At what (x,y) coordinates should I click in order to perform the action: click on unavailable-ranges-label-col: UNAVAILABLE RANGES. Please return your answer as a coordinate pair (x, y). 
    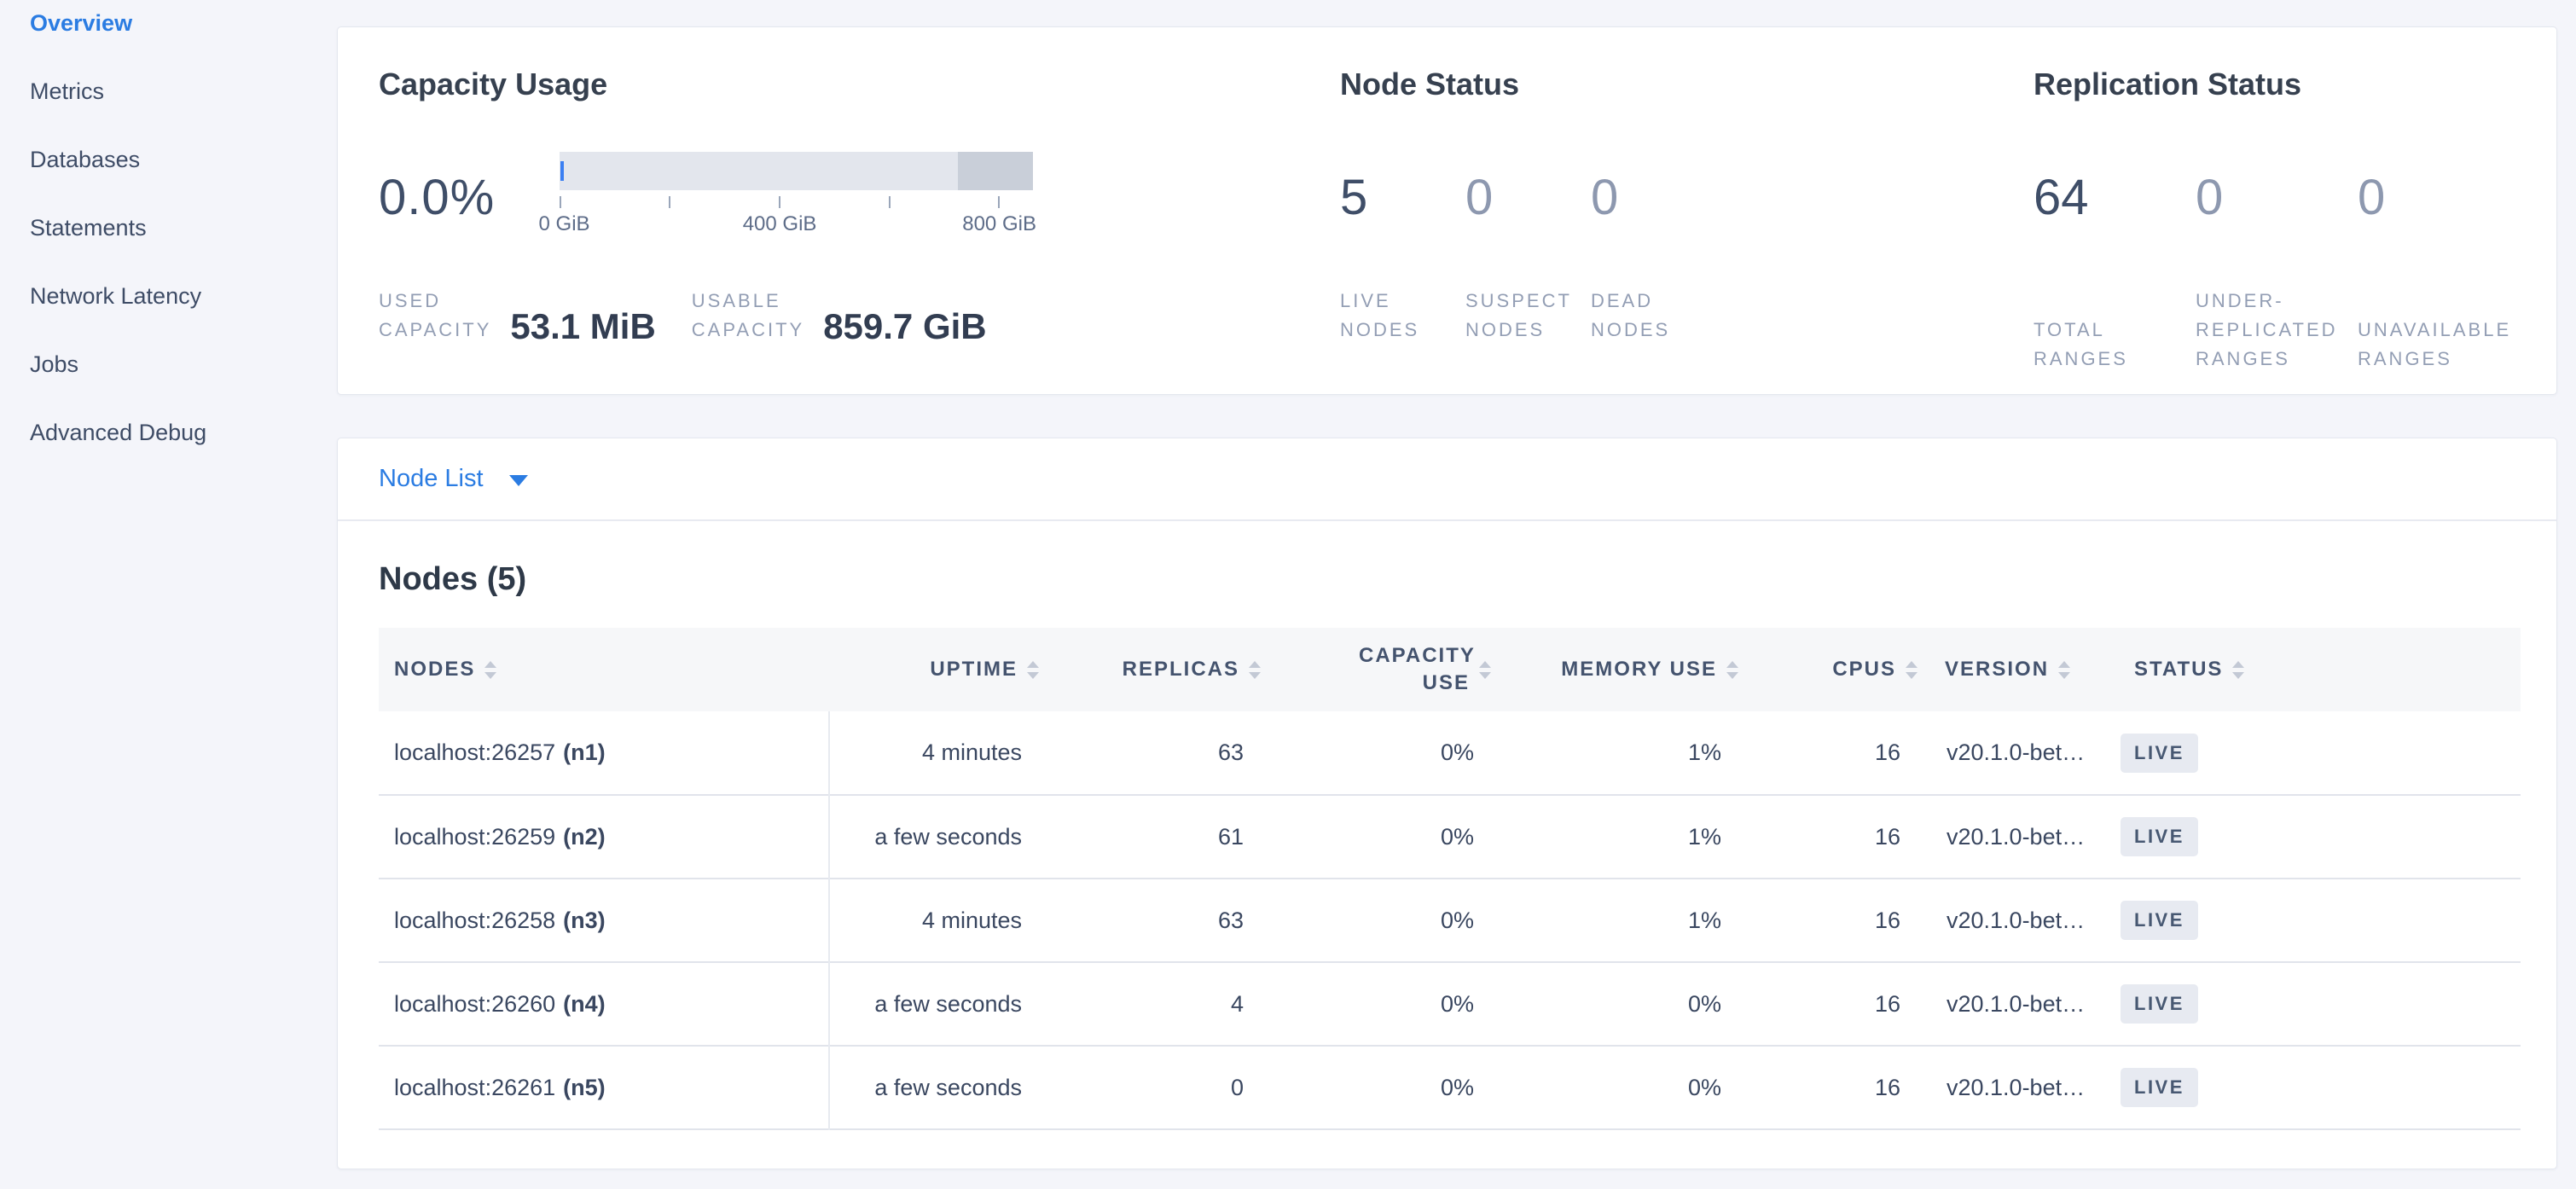
    Looking at the image, I should click on (2439, 345).